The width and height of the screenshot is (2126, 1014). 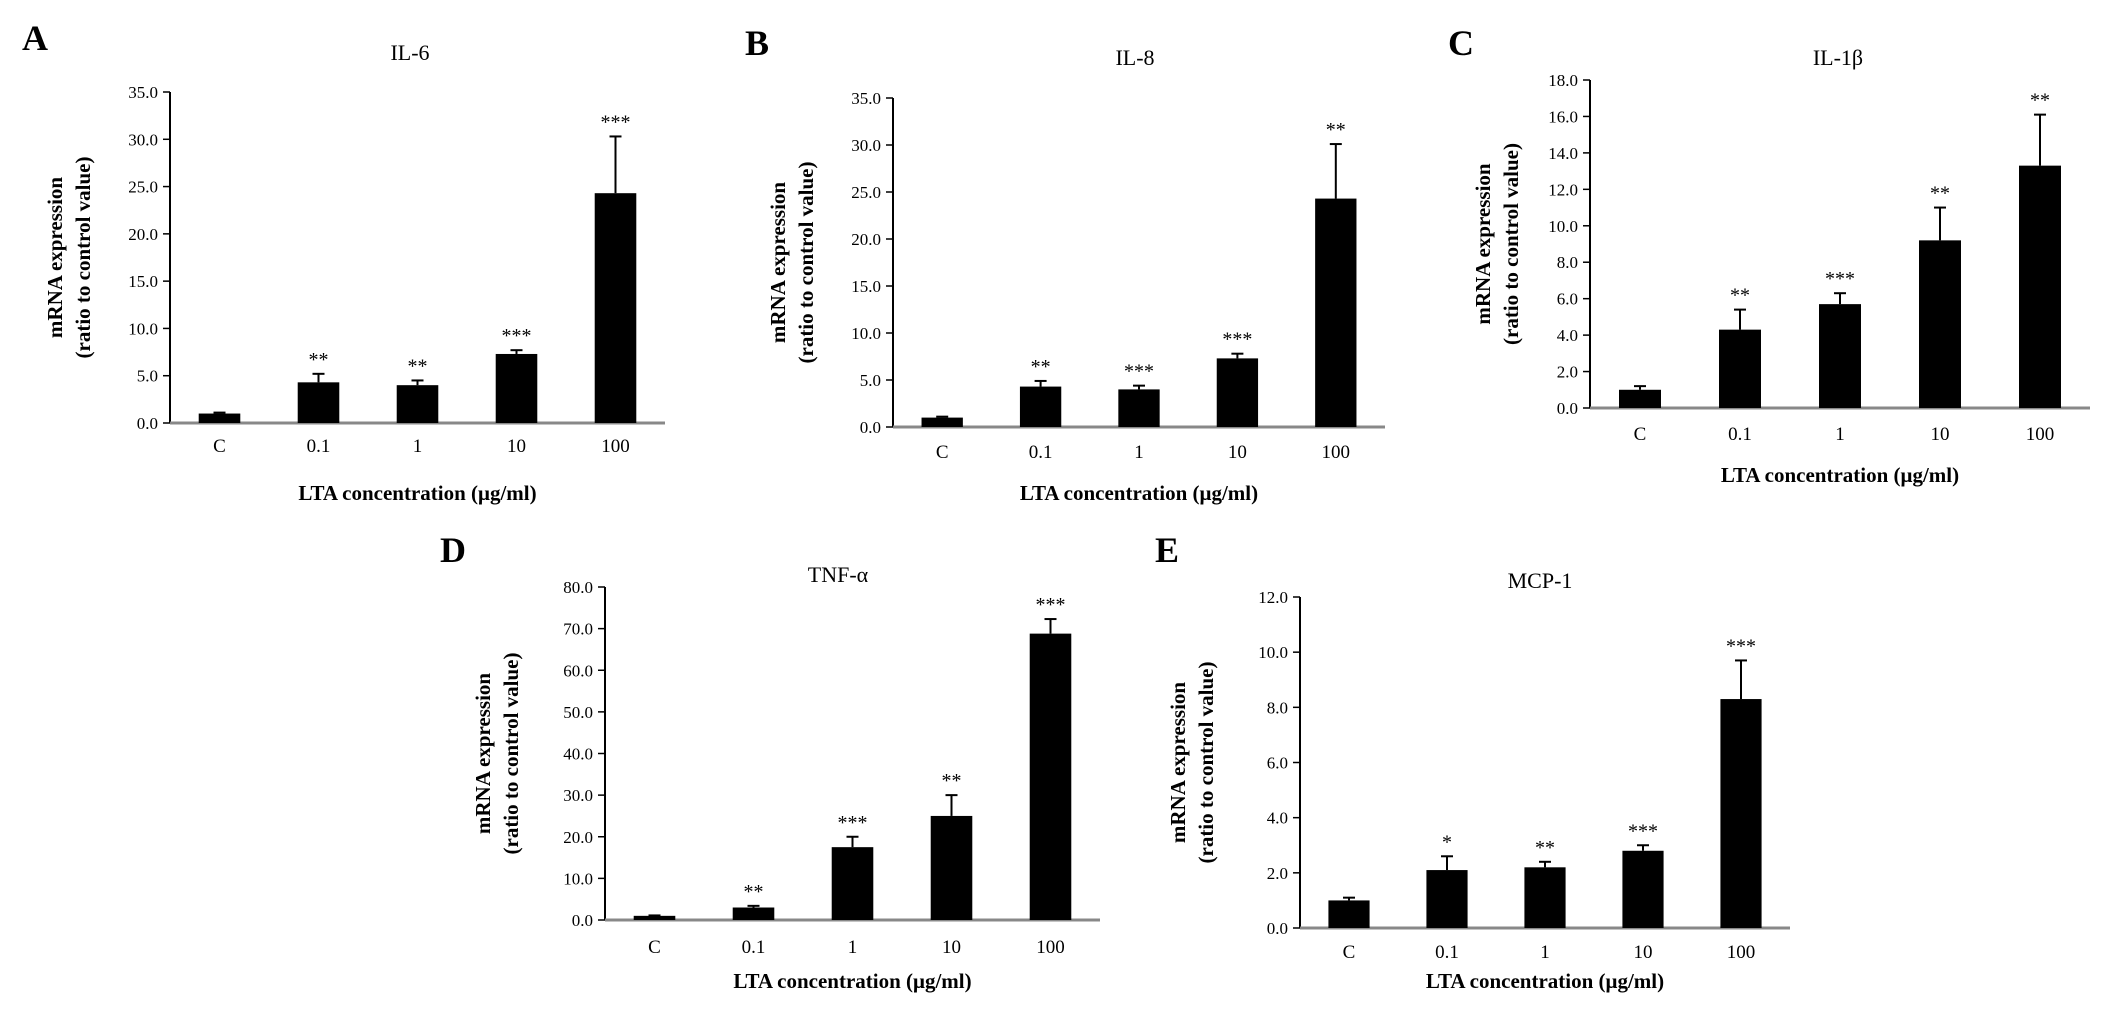 I want to click on panel-letter: E, so click(x=1167, y=550).